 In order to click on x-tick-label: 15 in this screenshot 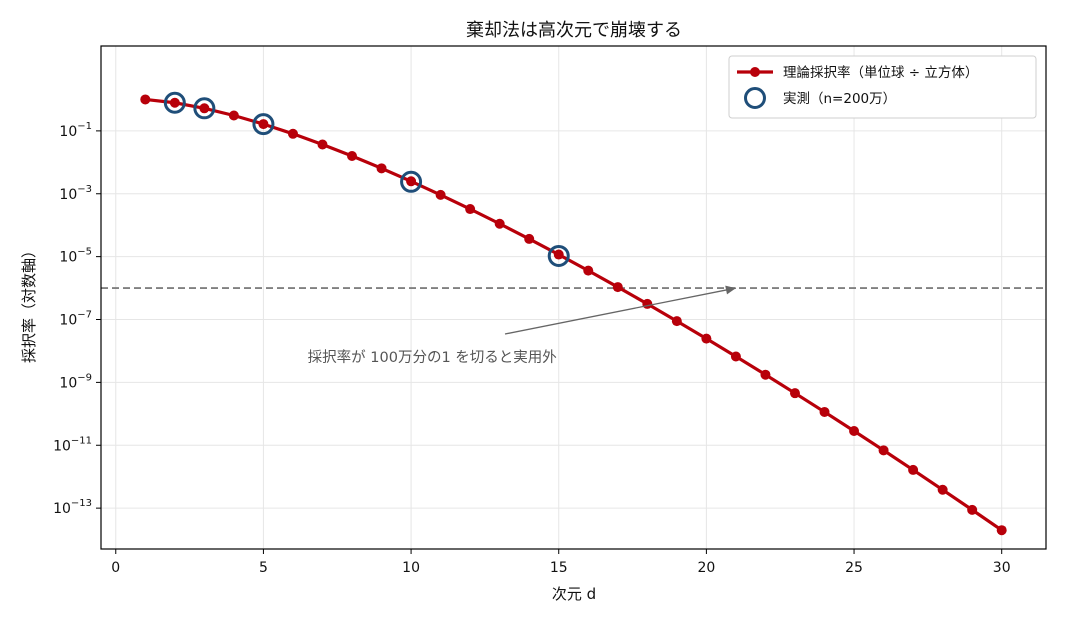, I will do `click(559, 568)`.